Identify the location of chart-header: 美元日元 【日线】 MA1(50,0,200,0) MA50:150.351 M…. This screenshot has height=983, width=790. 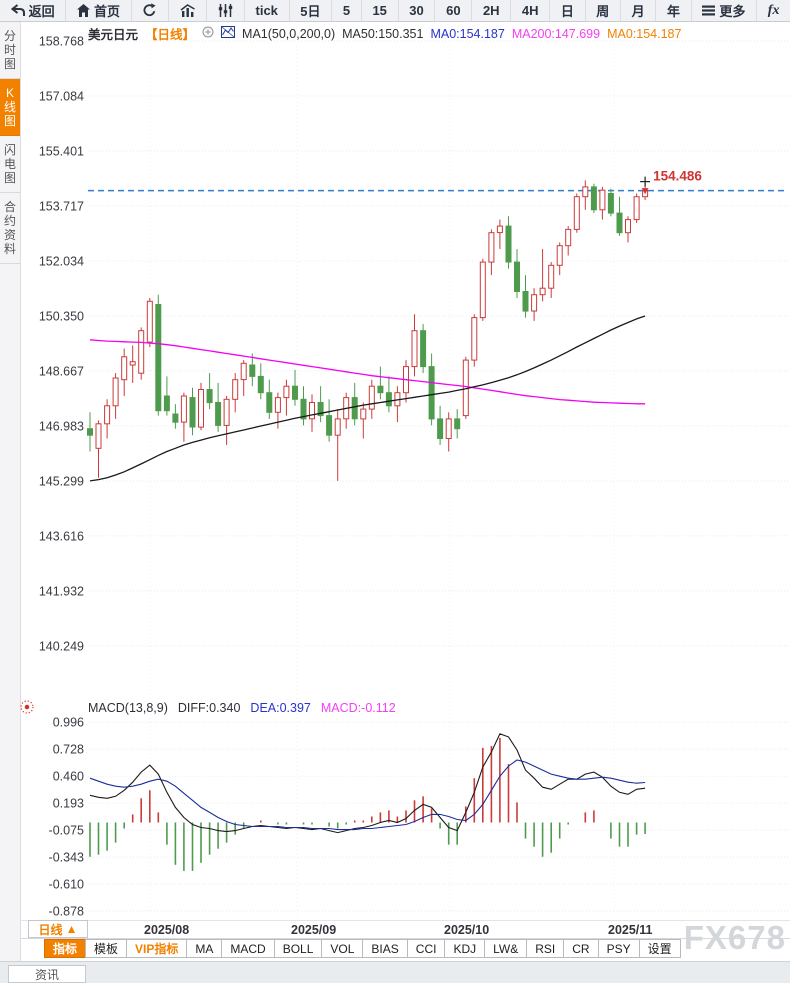
(384, 33).